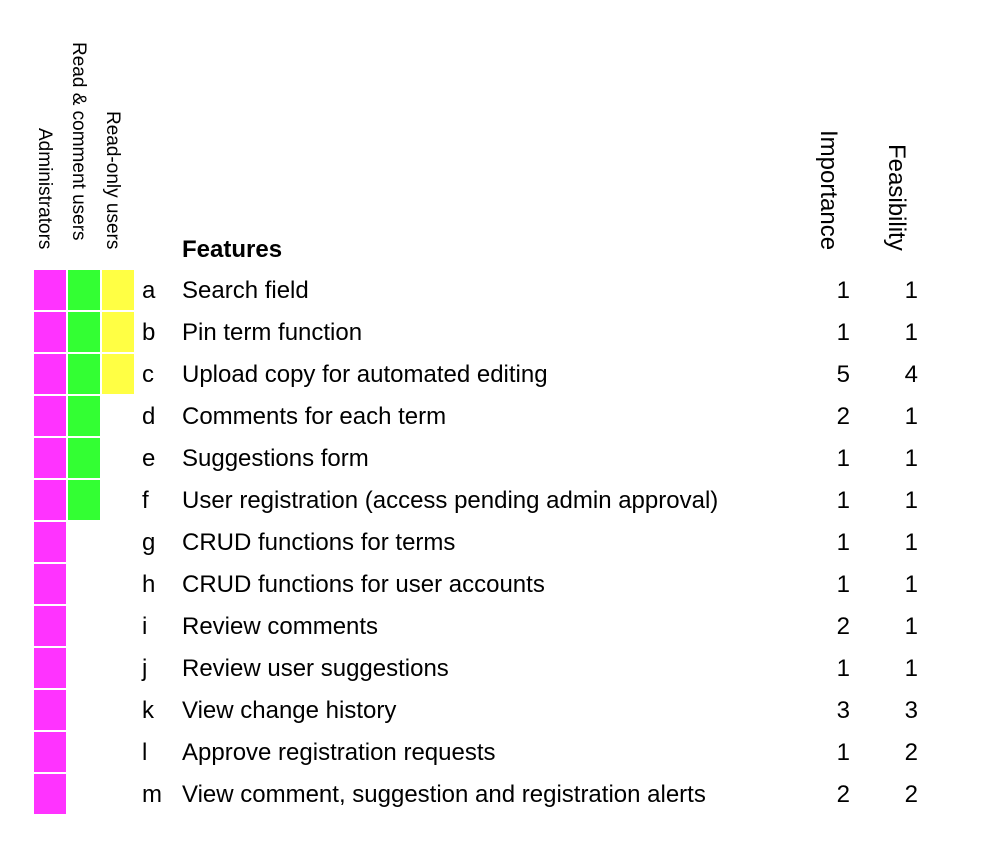  What do you see at coordinates (911, 752) in the screenshot?
I see `feasibility-value: 2` at bounding box center [911, 752].